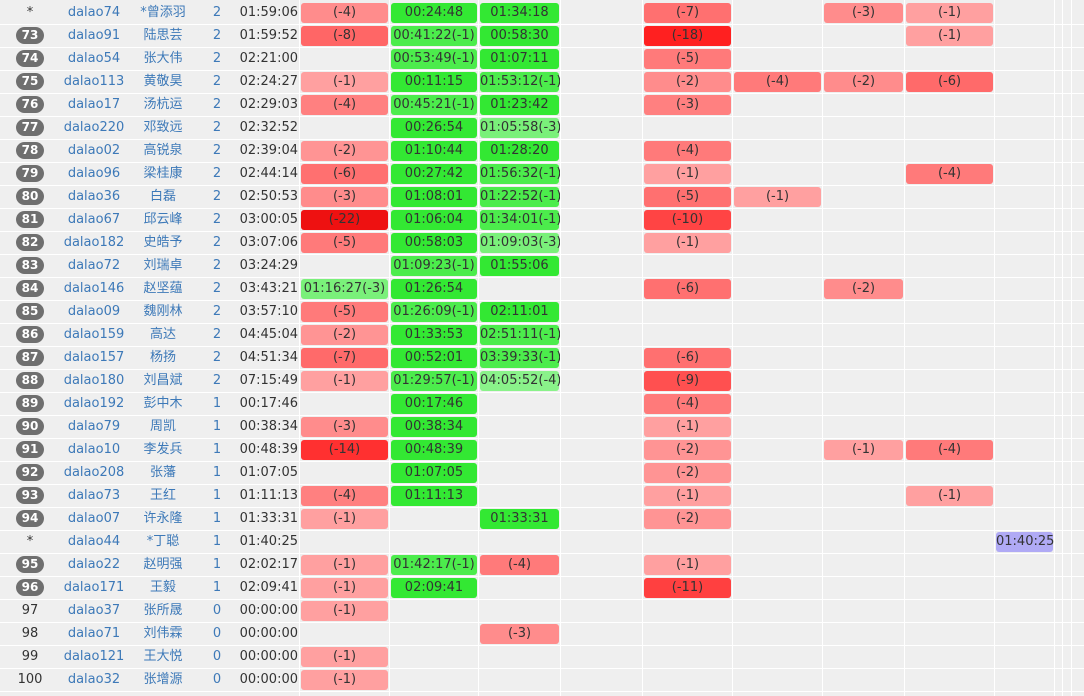 Image resolution: width=1084 pixels, height=696 pixels. What do you see at coordinates (94, 196) in the screenshot?
I see `user-link: dalao36` at bounding box center [94, 196].